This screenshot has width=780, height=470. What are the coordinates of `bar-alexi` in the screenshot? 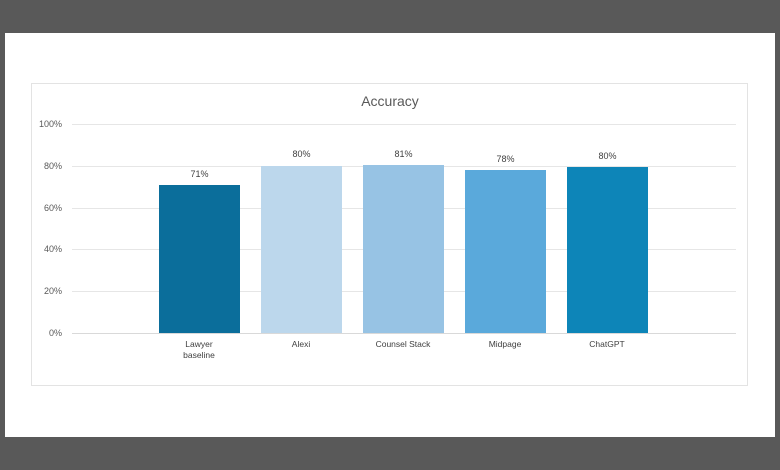 It's located at (301, 249).